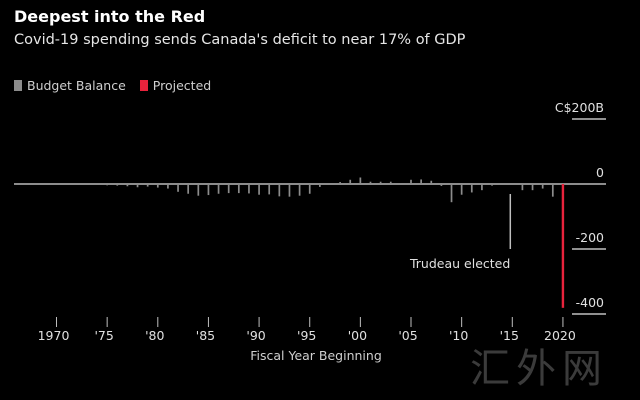 This screenshot has width=640, height=400. Describe the element at coordinates (54, 335) in the screenshot. I see `x-tick-label: 1970` at that location.